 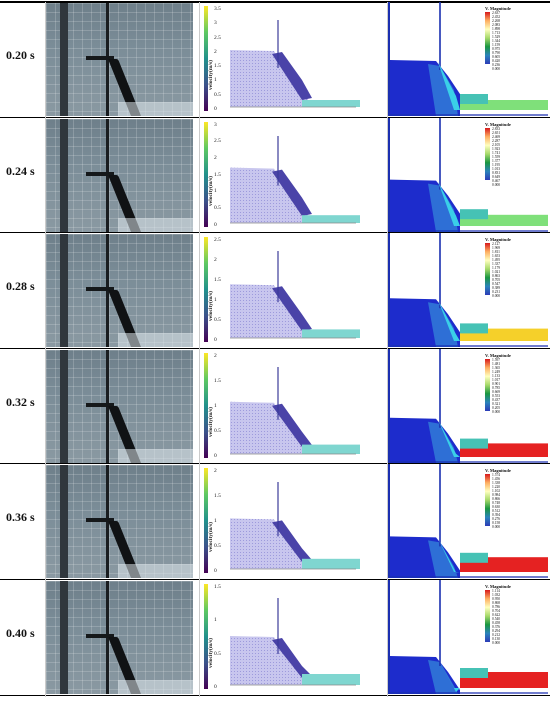 I want to click on sph-velocity-panel: velocity(m/s) 1.5 1 0.5 0, so click(x=280, y=637).